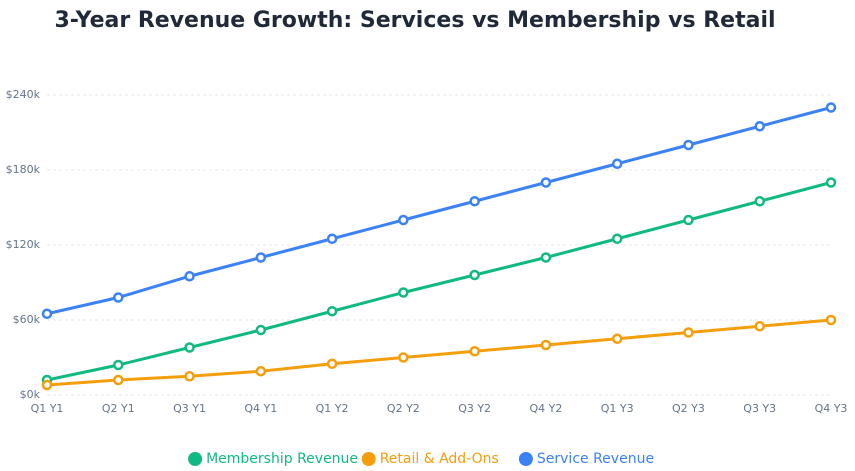  Describe the element at coordinates (474, 408) in the screenshot. I see `x-tick-label: Q3 Y2` at that location.